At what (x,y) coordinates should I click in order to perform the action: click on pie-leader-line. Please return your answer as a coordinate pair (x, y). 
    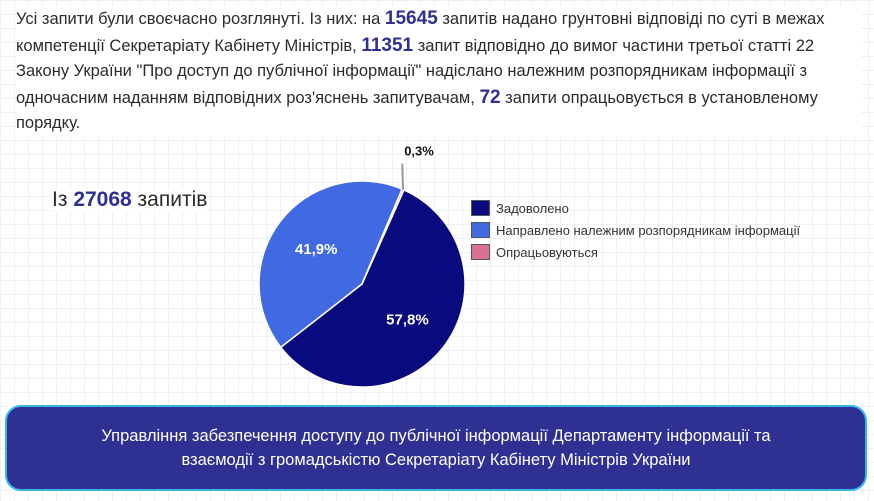
    Looking at the image, I should click on (403, 176).